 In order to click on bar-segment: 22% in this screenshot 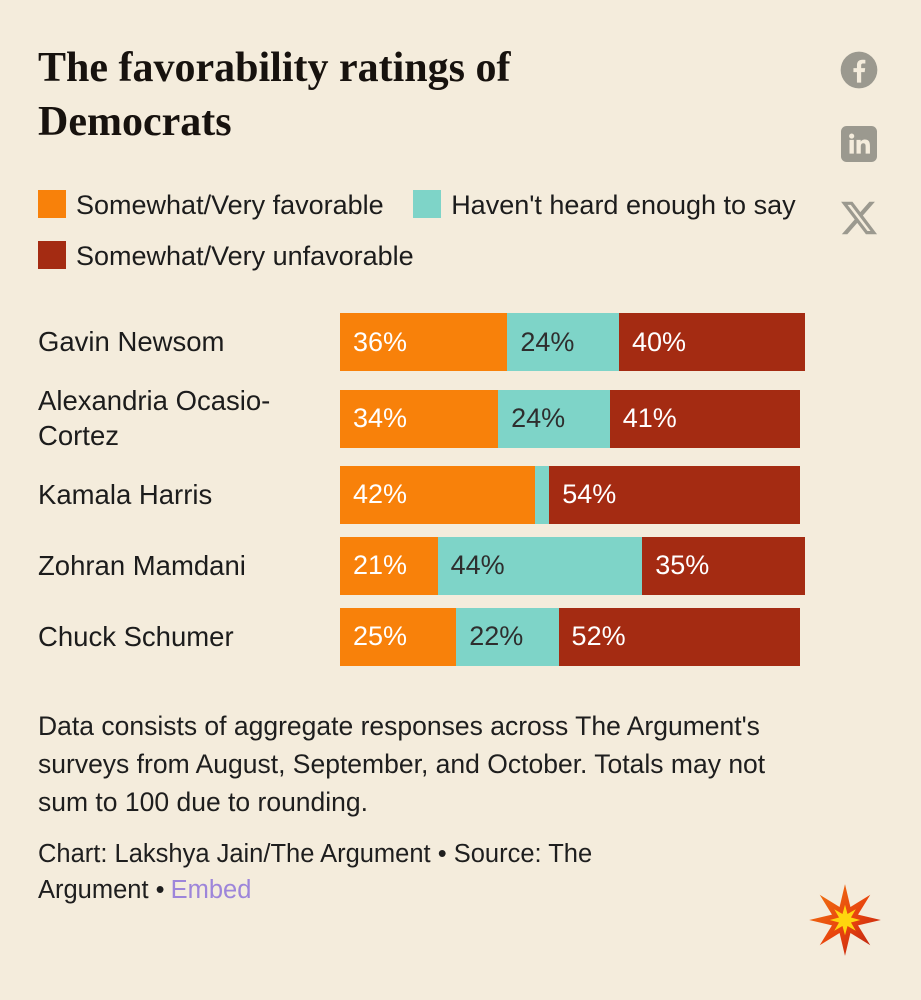, I will do `click(507, 636)`.